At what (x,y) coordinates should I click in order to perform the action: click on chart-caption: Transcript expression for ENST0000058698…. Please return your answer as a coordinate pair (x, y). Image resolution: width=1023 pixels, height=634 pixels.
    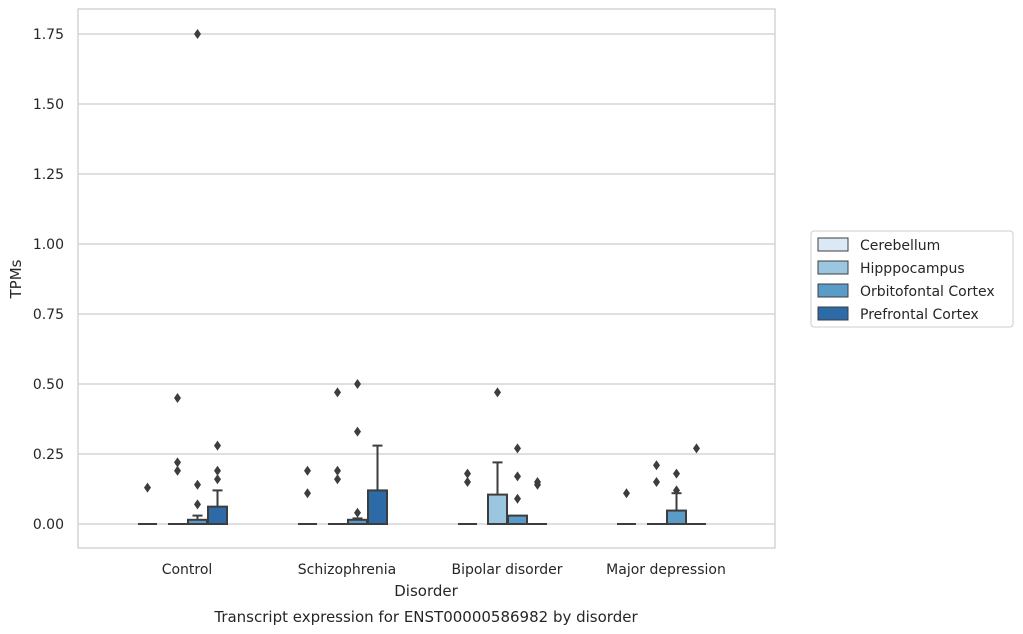
    Looking at the image, I should click on (425, 617).